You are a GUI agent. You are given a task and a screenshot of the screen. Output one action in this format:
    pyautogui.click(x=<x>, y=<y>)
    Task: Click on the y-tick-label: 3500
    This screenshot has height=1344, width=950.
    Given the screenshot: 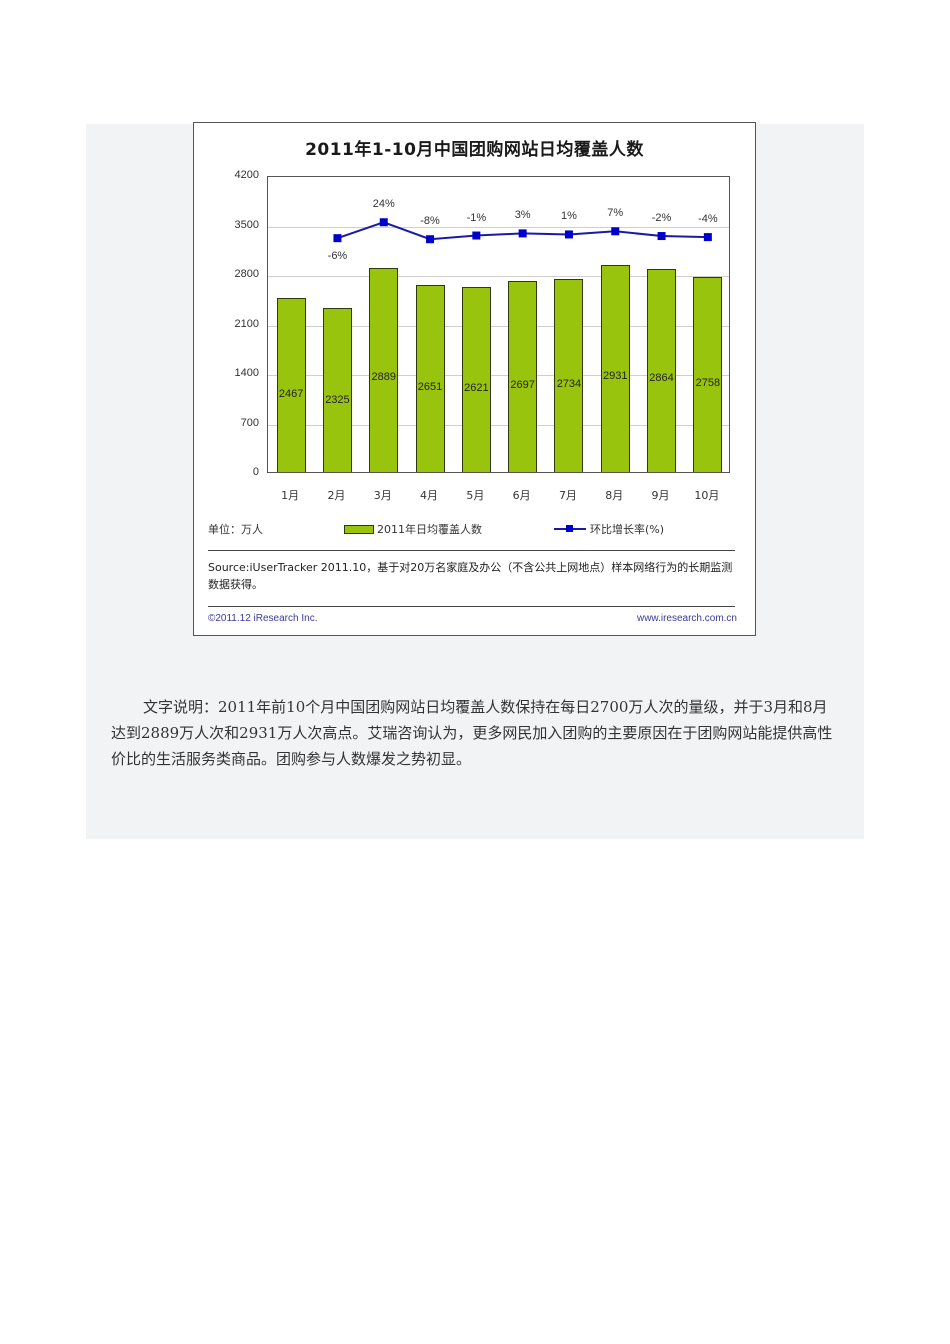 What is the action you would take?
    pyautogui.click(x=246, y=224)
    